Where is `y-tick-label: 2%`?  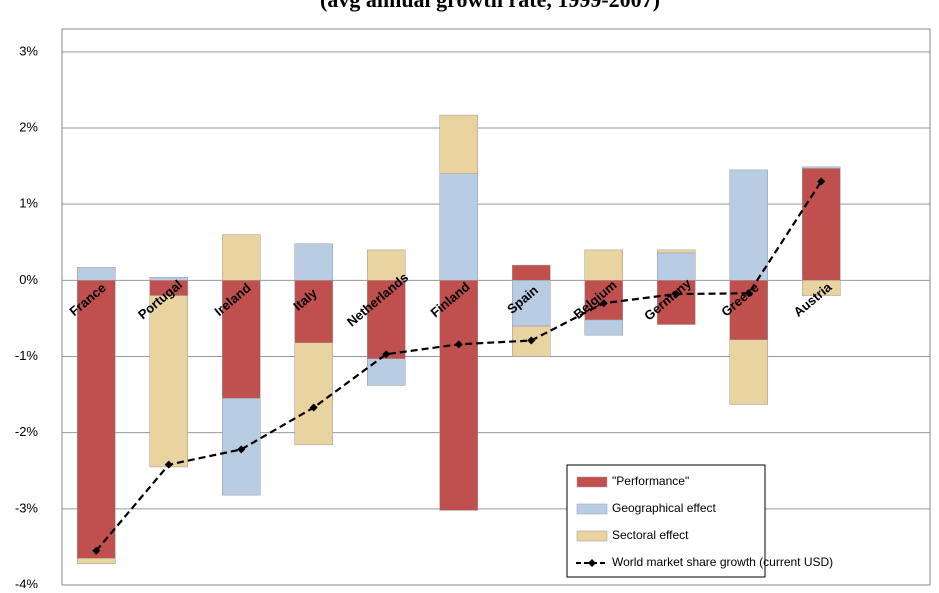 y-tick-label: 2% is located at coordinates (28, 126).